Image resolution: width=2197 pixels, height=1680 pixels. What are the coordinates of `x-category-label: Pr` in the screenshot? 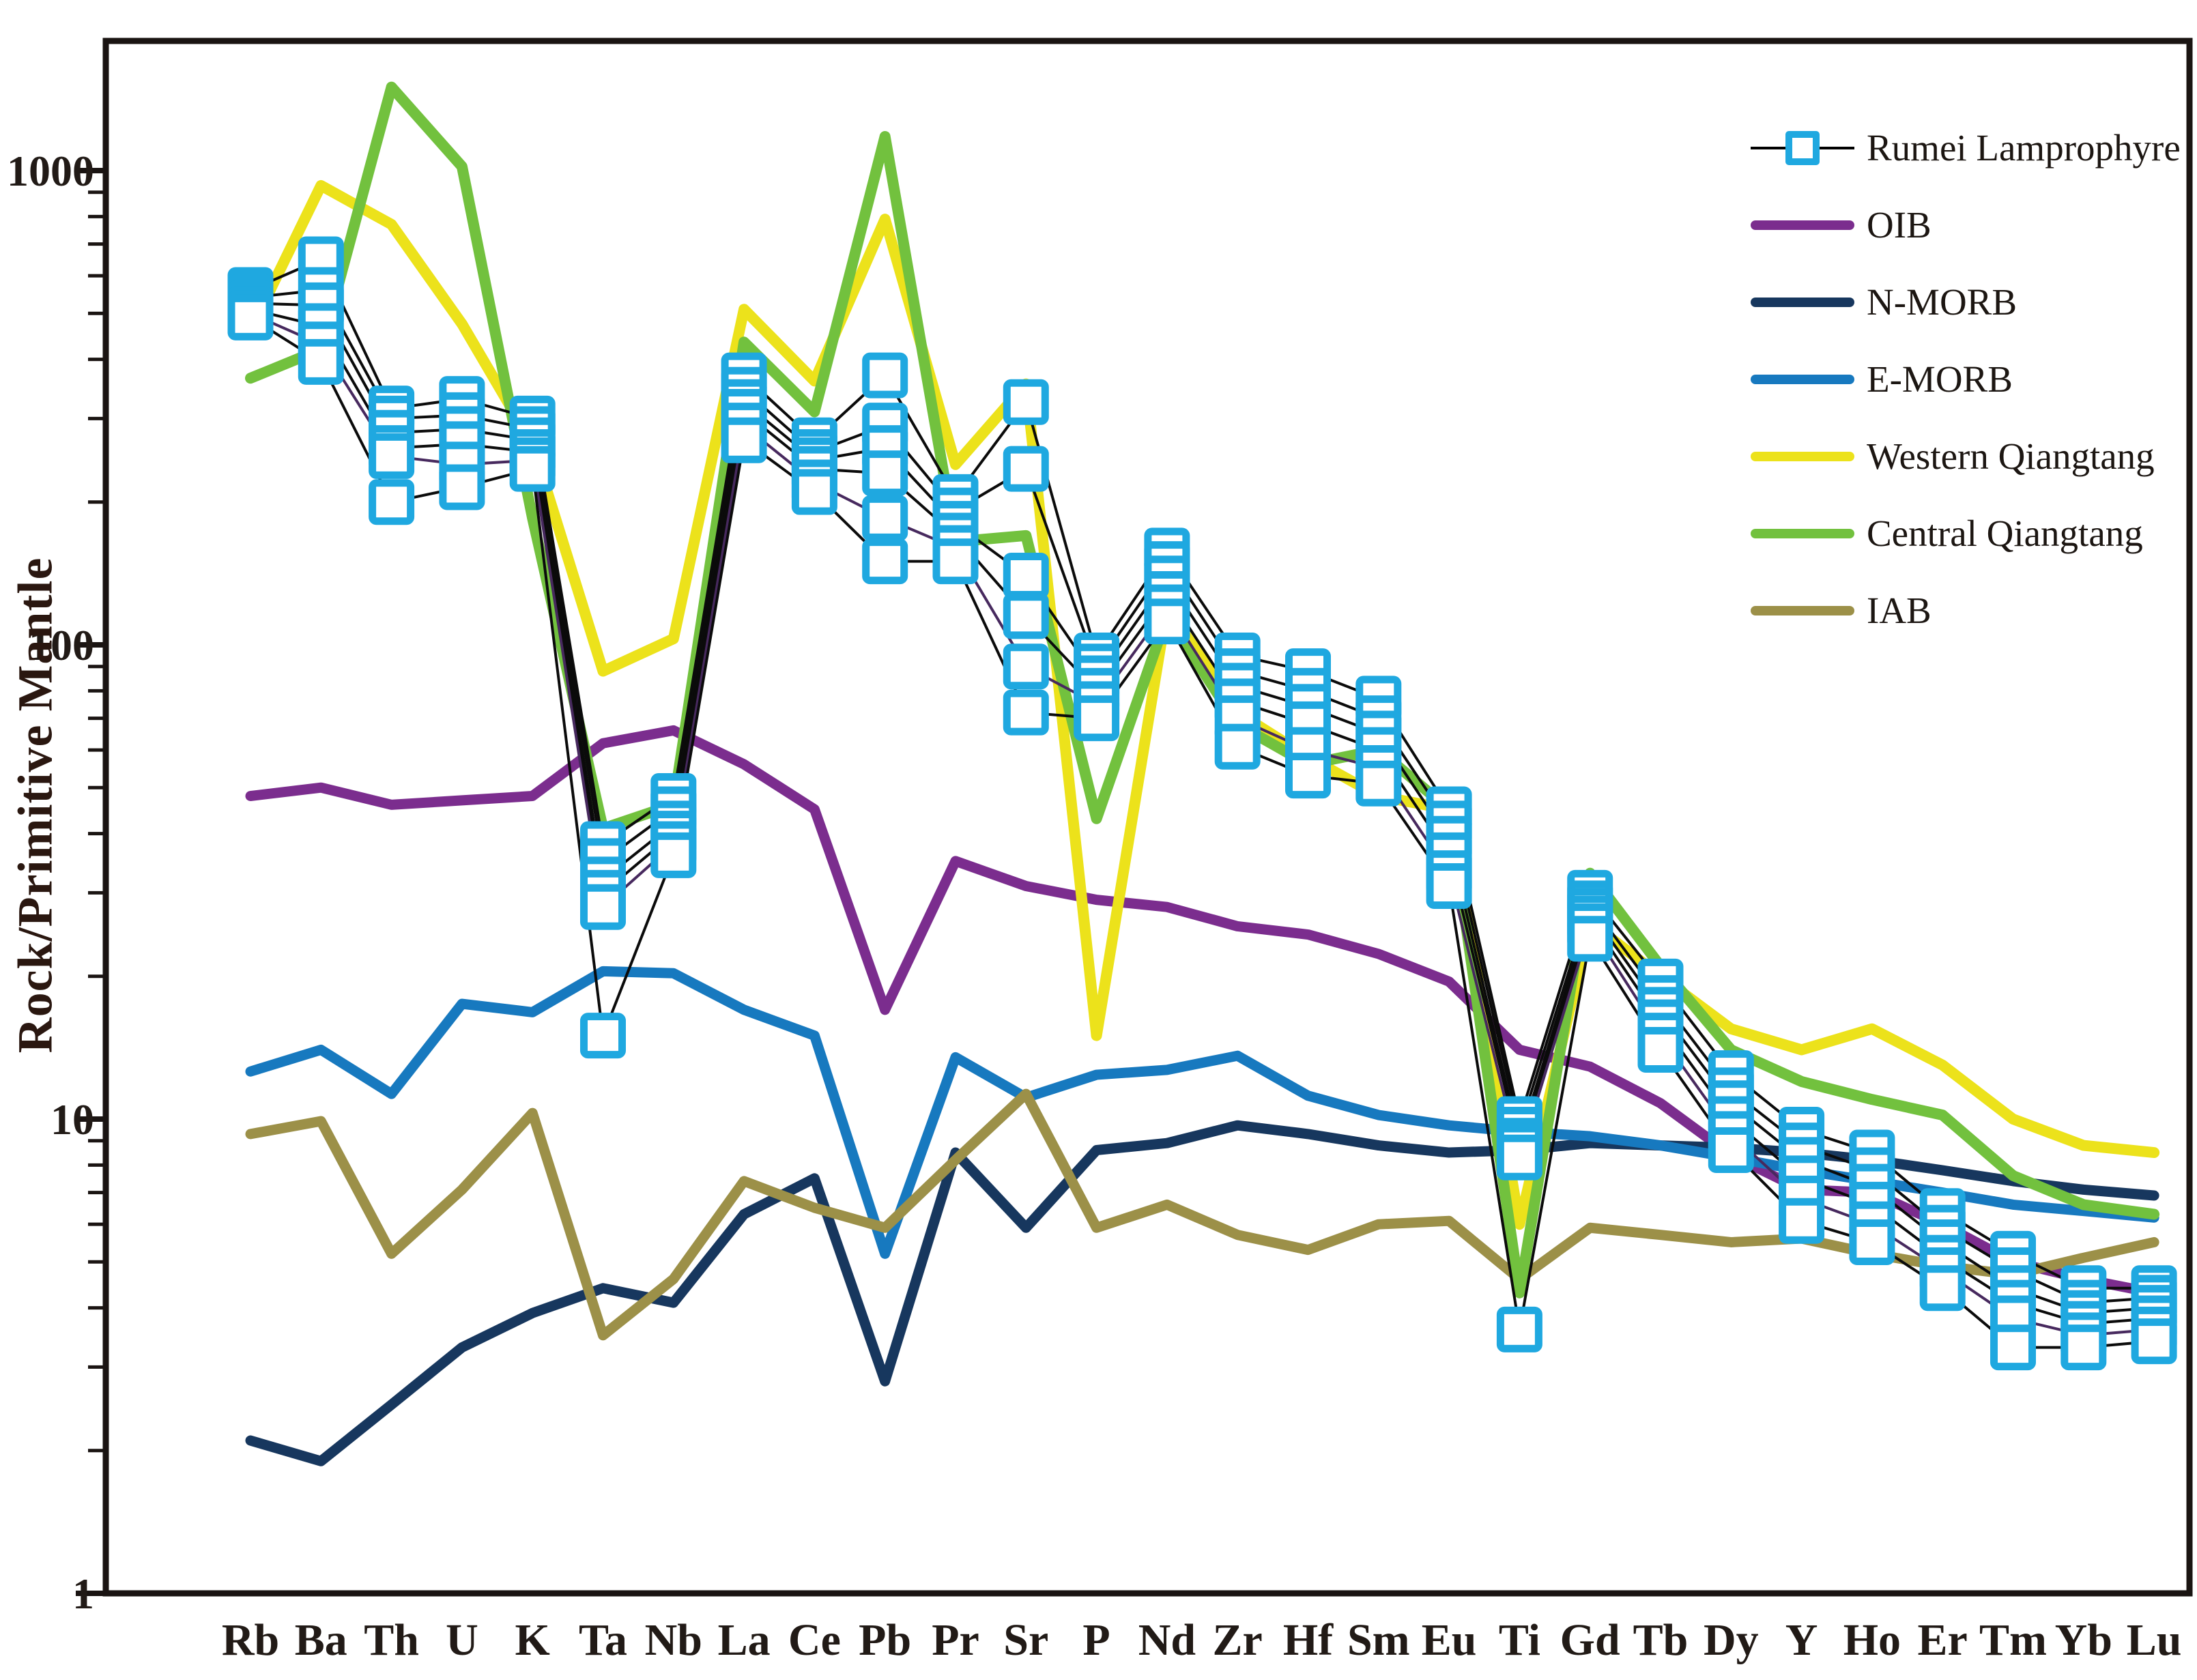 It's located at (955, 1640).